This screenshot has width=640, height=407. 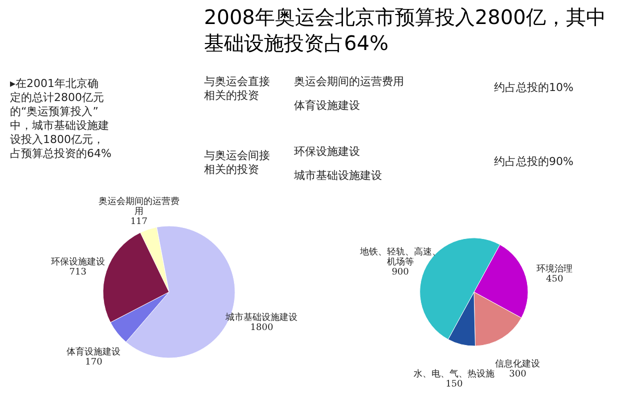 What do you see at coordinates (555, 279) in the screenshot?
I see `data-label: 450` at bounding box center [555, 279].